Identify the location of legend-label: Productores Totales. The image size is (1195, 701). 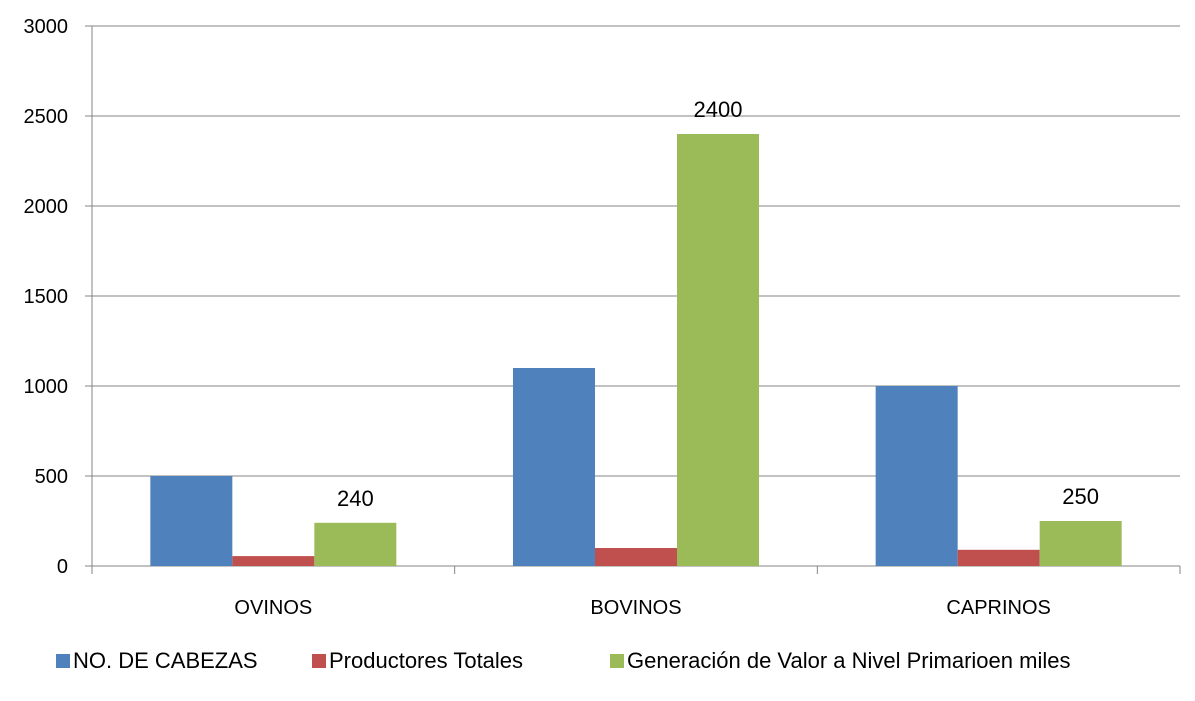
(426, 660).